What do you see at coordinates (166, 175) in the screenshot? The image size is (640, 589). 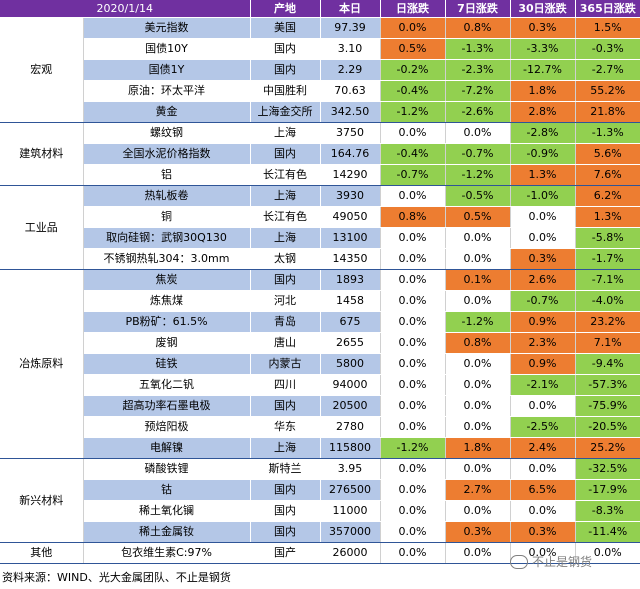 I see `commodity-name: 铝` at bounding box center [166, 175].